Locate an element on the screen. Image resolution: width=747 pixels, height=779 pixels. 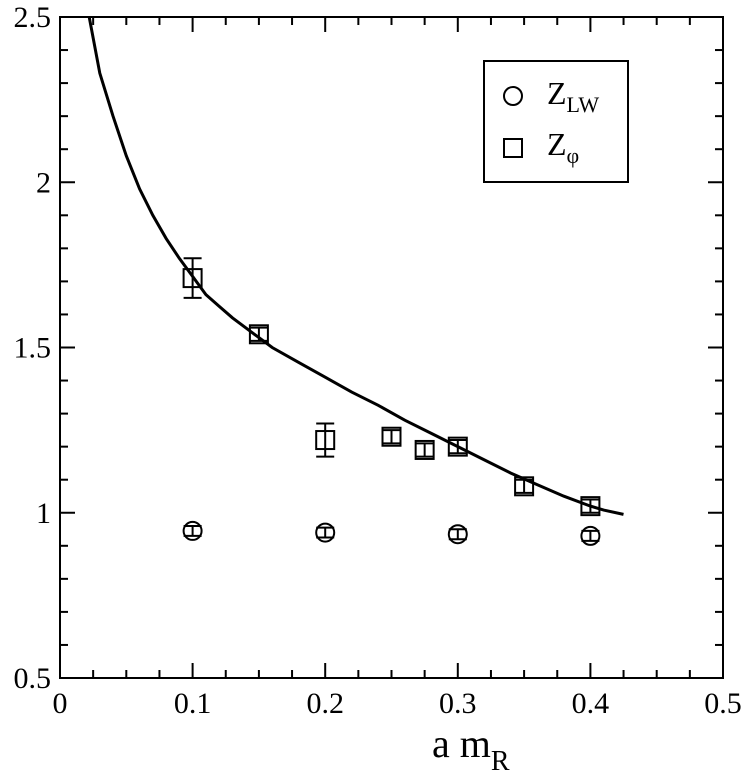
svg-text: a mR is located at coordinates (471, 749).